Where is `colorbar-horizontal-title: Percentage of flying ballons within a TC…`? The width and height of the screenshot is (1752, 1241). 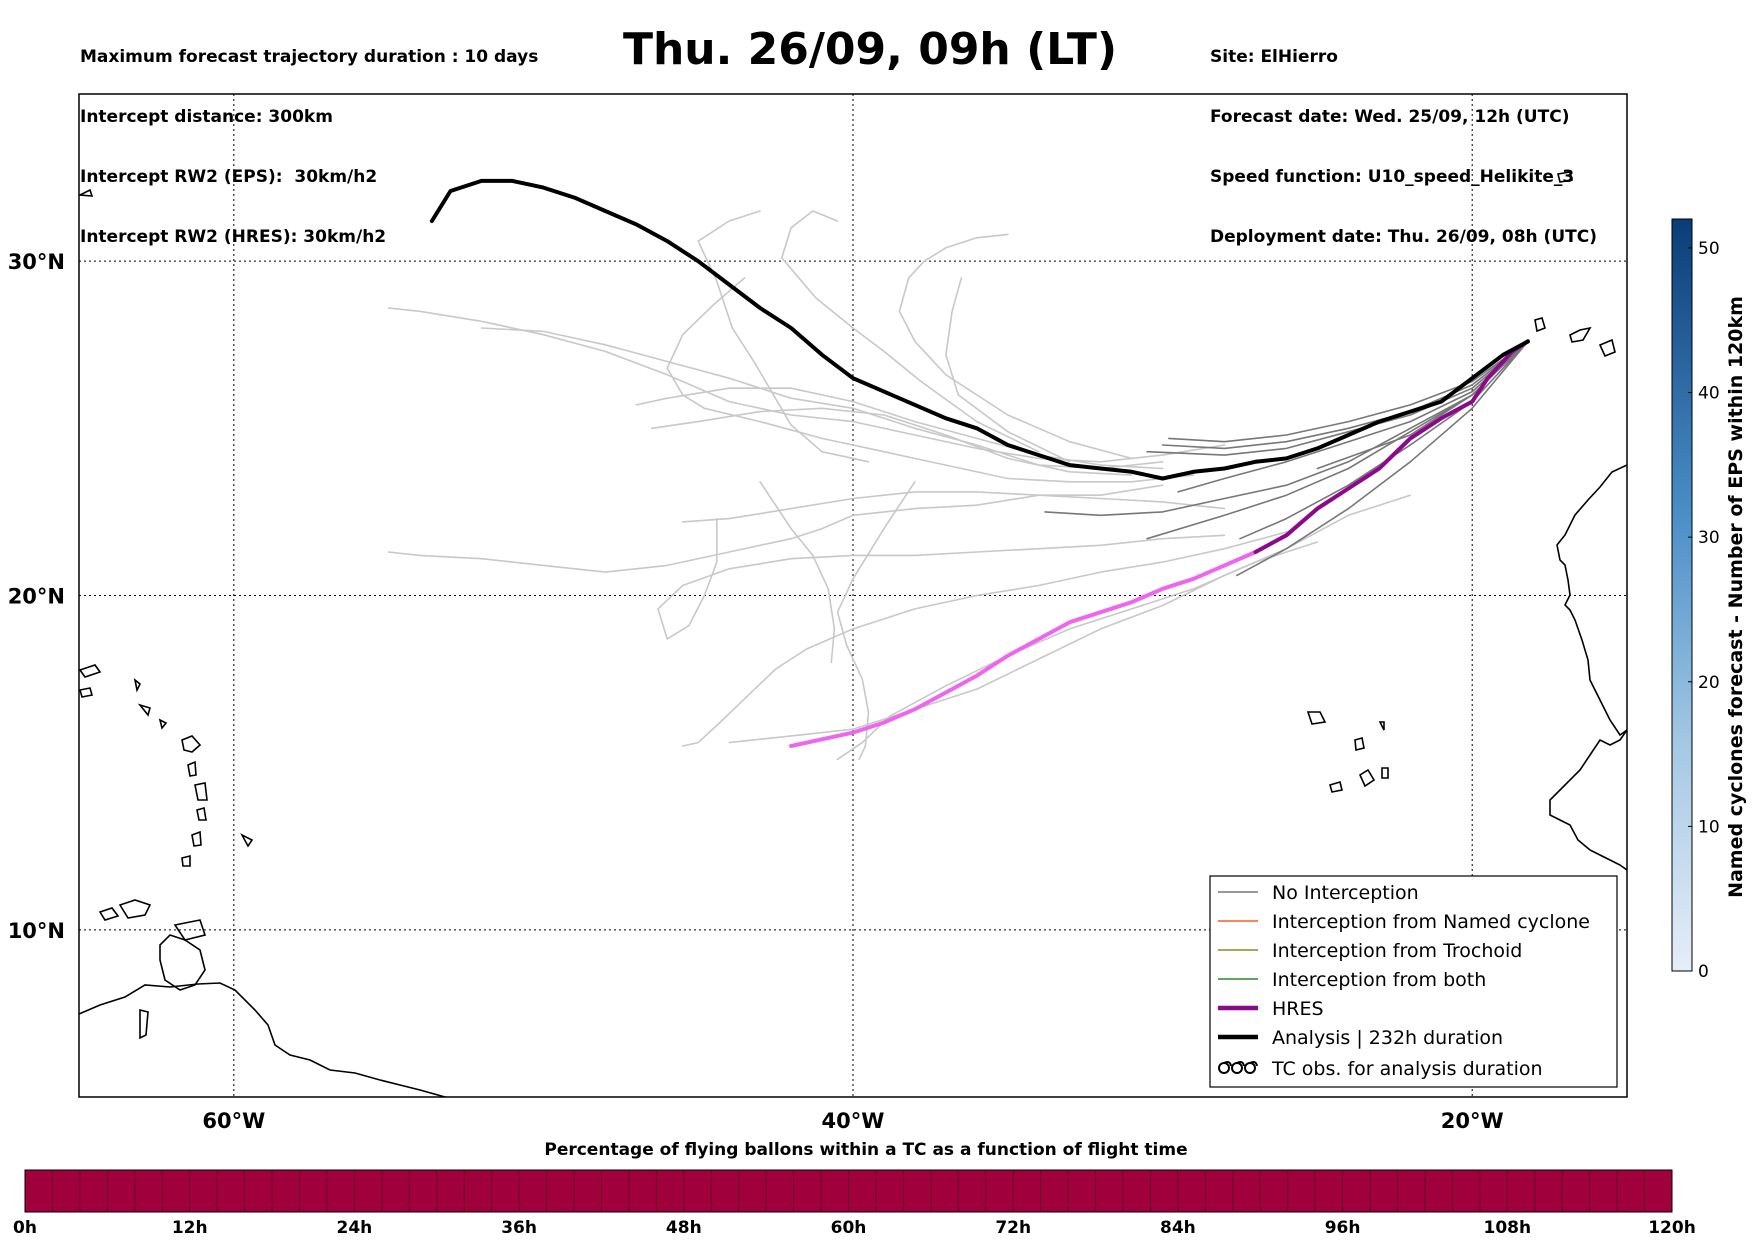
colorbar-horizontal-title: Percentage of flying ballons within a TC… is located at coordinates (865, 1150).